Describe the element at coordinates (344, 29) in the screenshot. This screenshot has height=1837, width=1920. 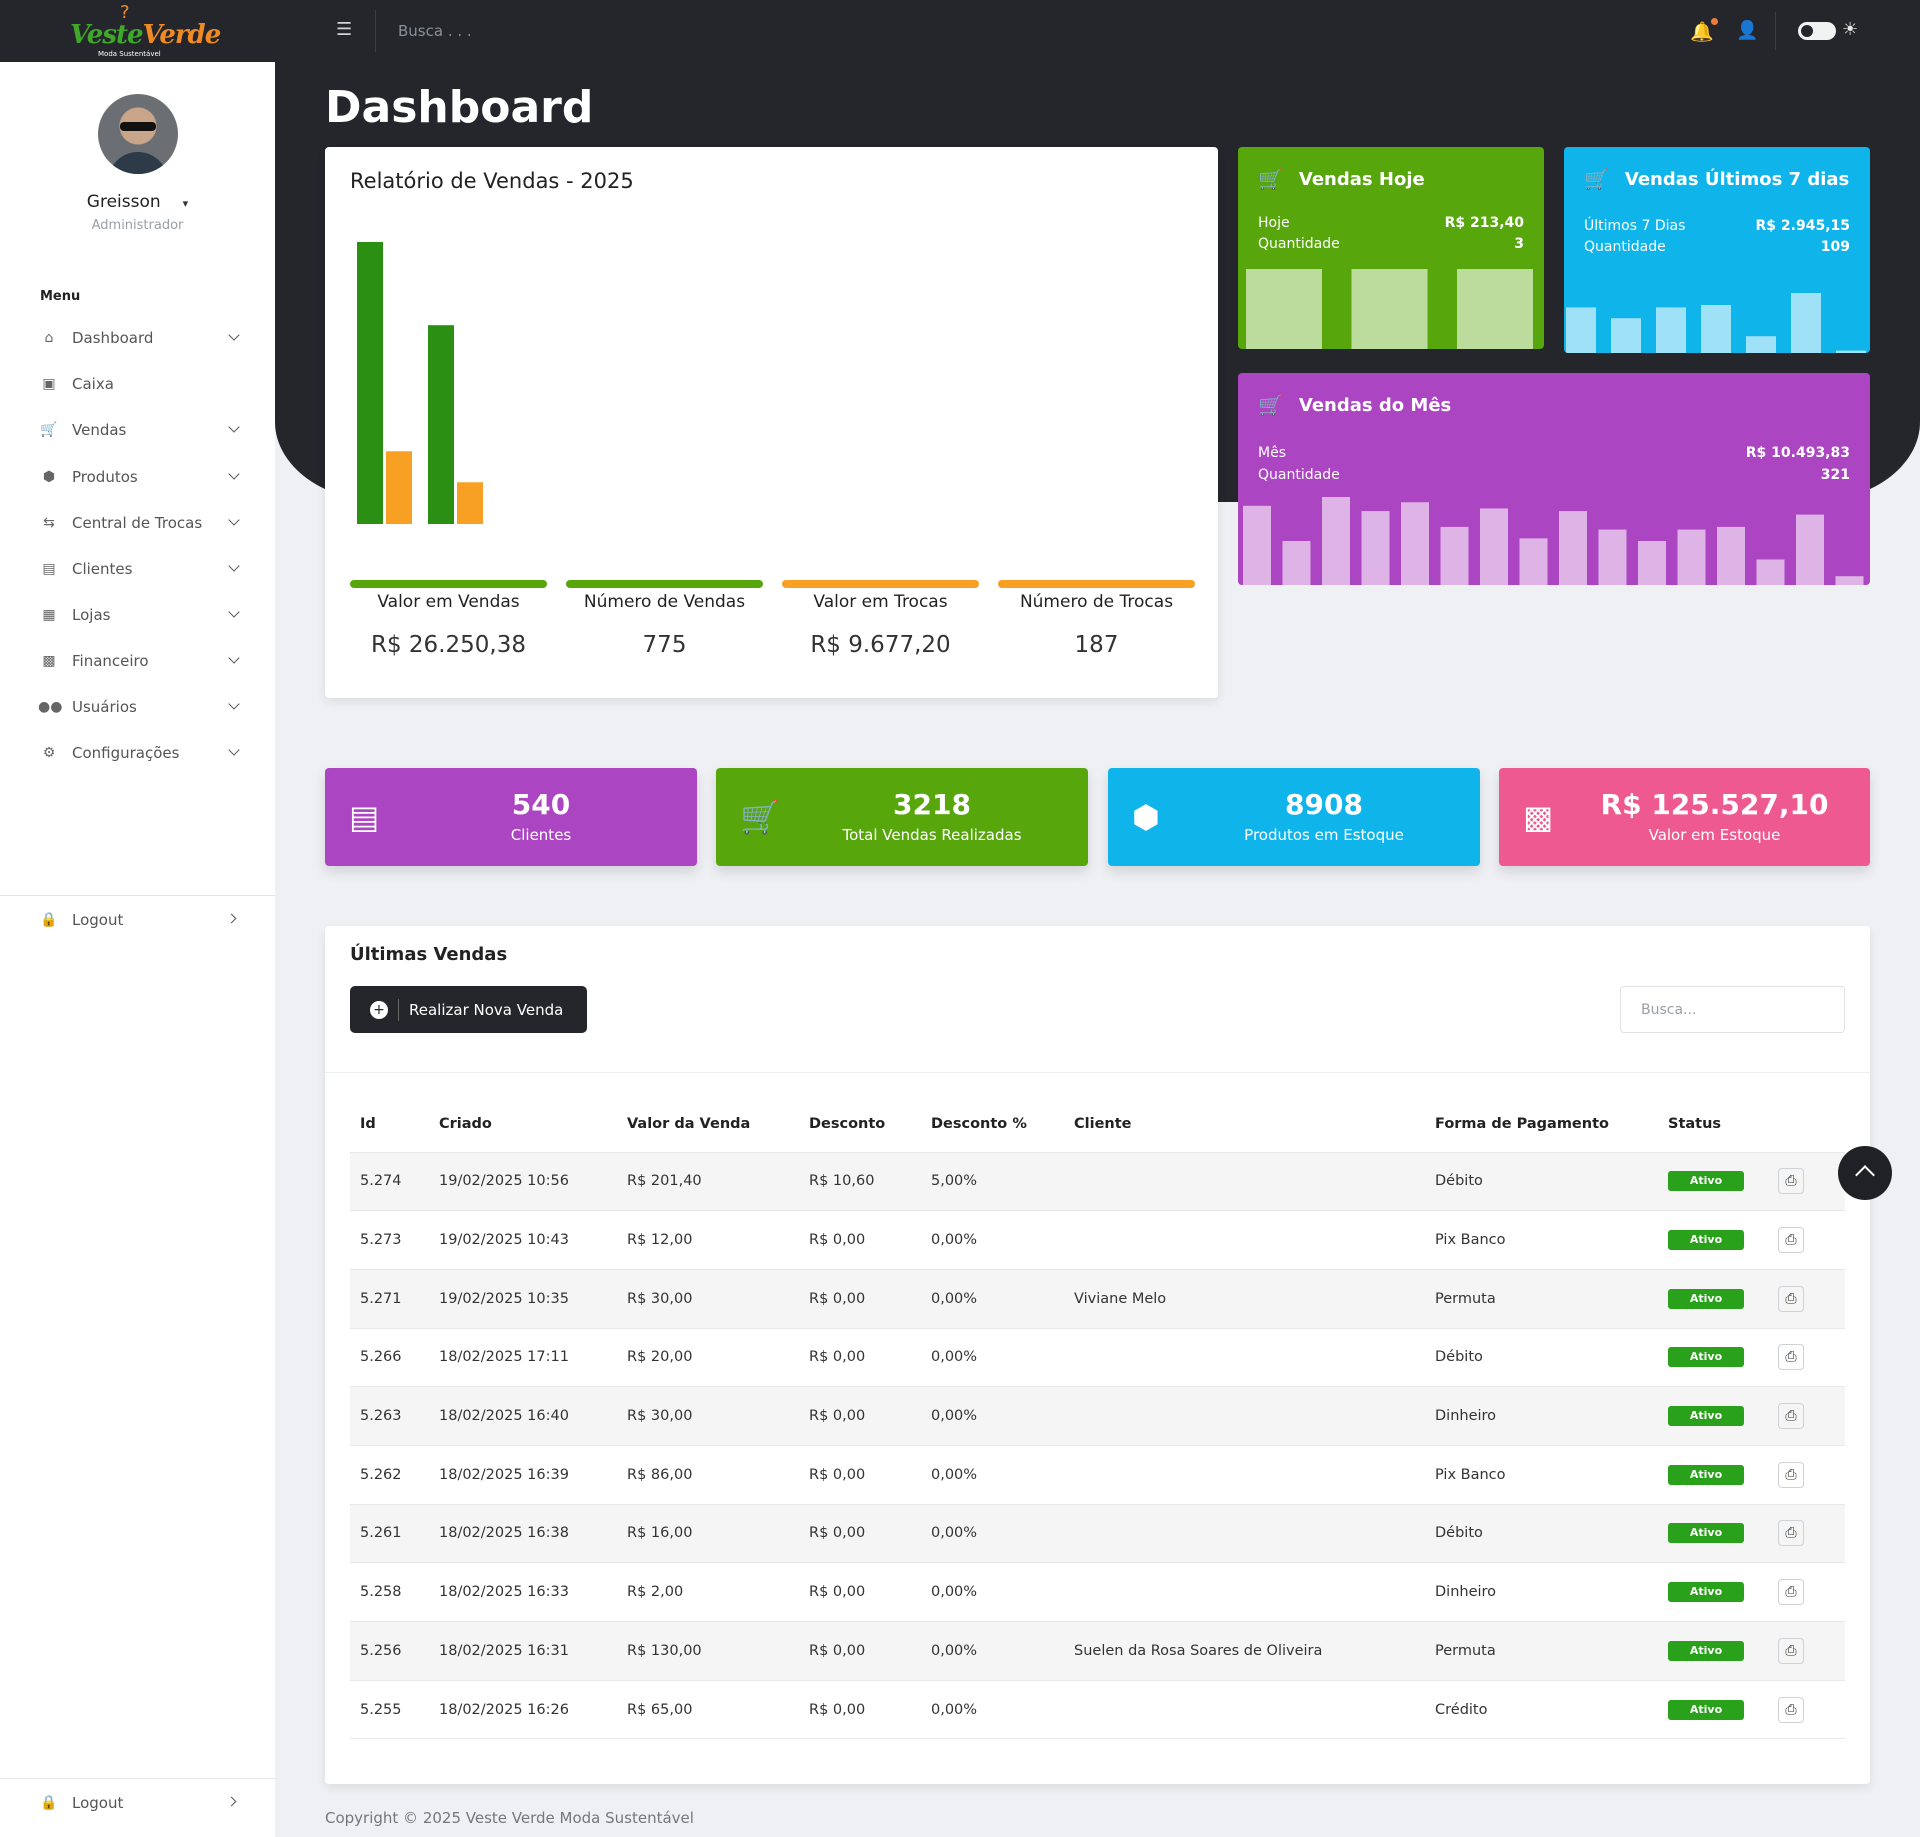
I see `menu-toggle-icon: ☰` at that location.